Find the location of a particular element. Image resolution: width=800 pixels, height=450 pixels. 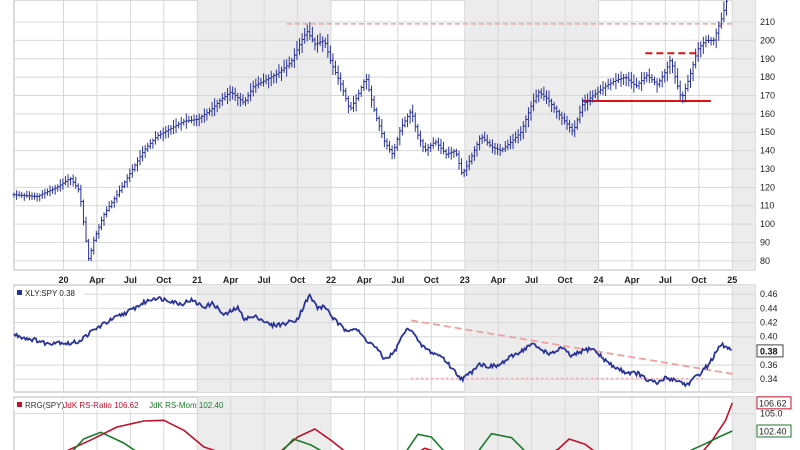

rrg-y-axis-ticks: 105.0 is located at coordinates (771, 414).